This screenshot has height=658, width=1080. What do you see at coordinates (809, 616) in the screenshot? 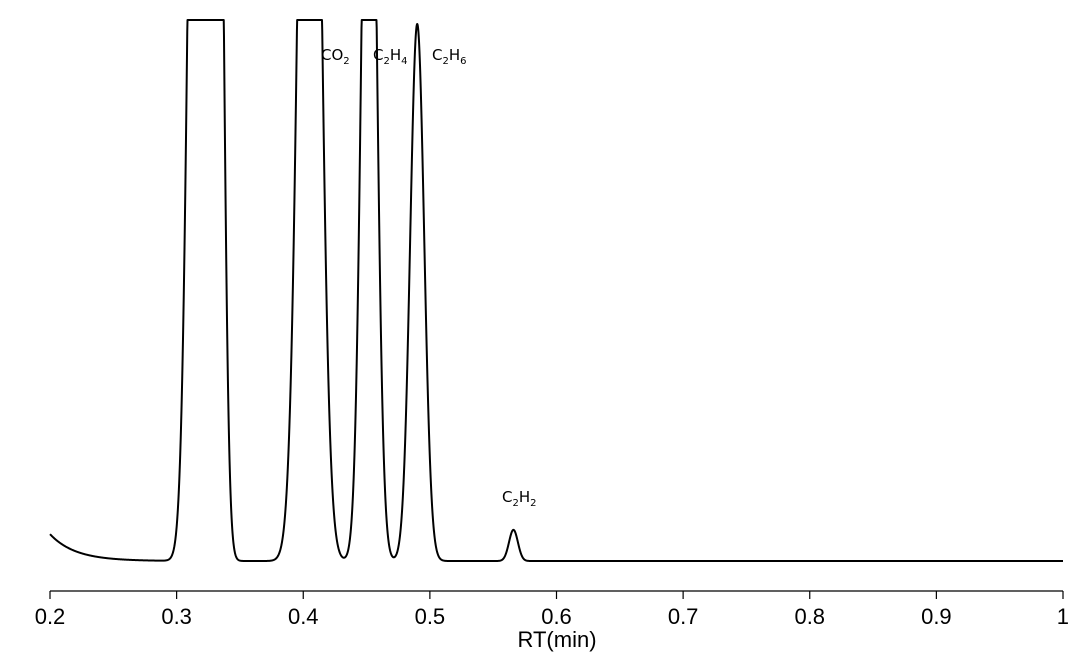
I see `x-tick-label: 0.8` at bounding box center [809, 616].